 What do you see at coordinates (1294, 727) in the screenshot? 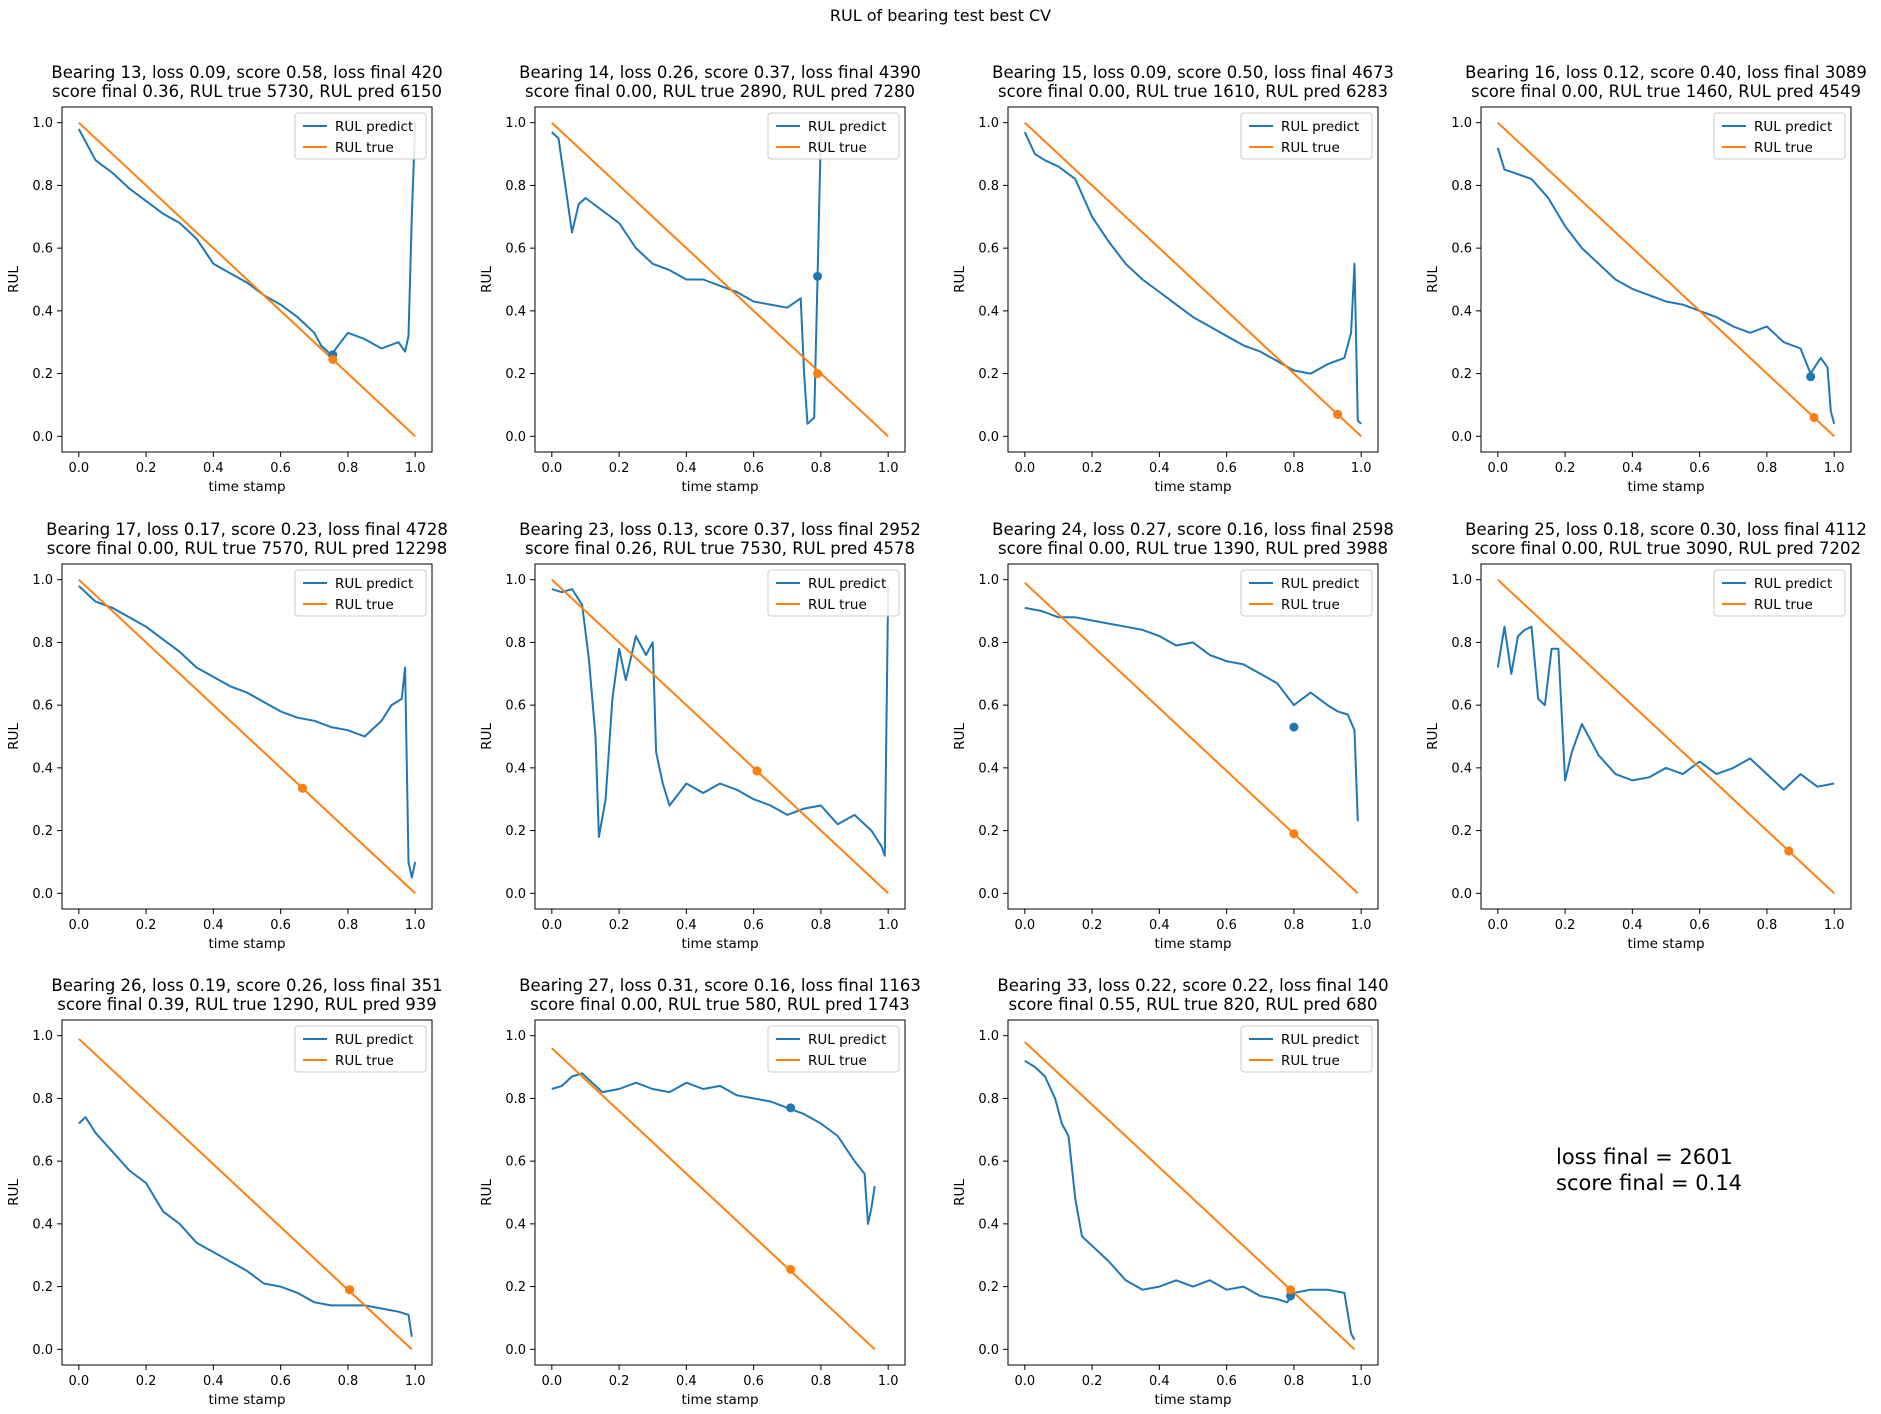
I see `rul-predict-marker` at bounding box center [1294, 727].